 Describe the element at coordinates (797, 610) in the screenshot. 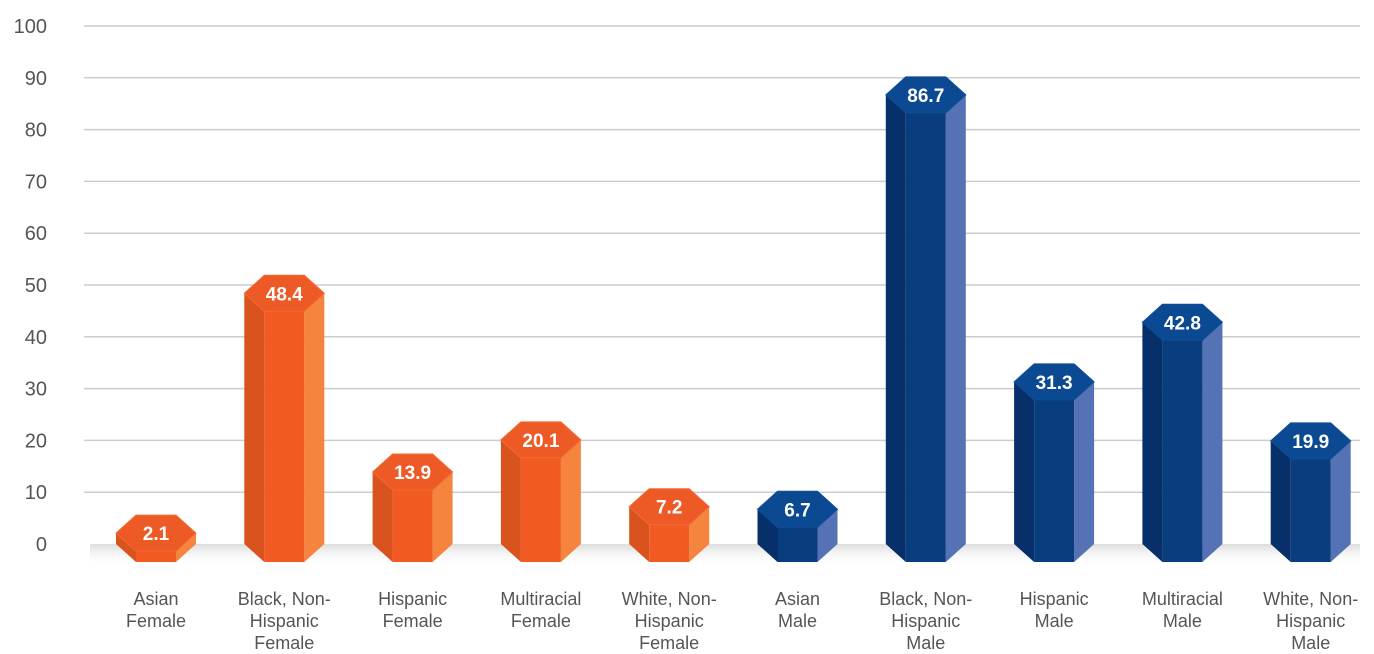

I see `x-category-label: Asian Male` at that location.